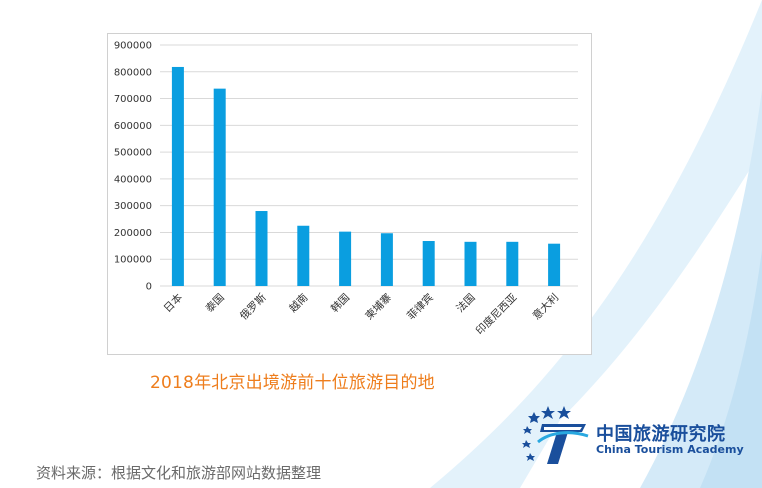 The image size is (762, 488). I want to click on y-tick-label: 500000, so click(133, 153).